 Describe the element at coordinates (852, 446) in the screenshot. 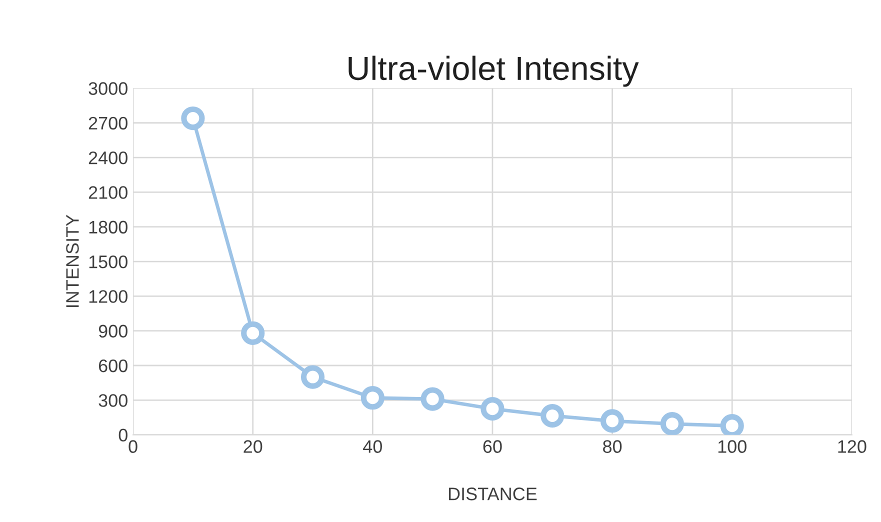

I see `x-tick-label: 120` at that location.